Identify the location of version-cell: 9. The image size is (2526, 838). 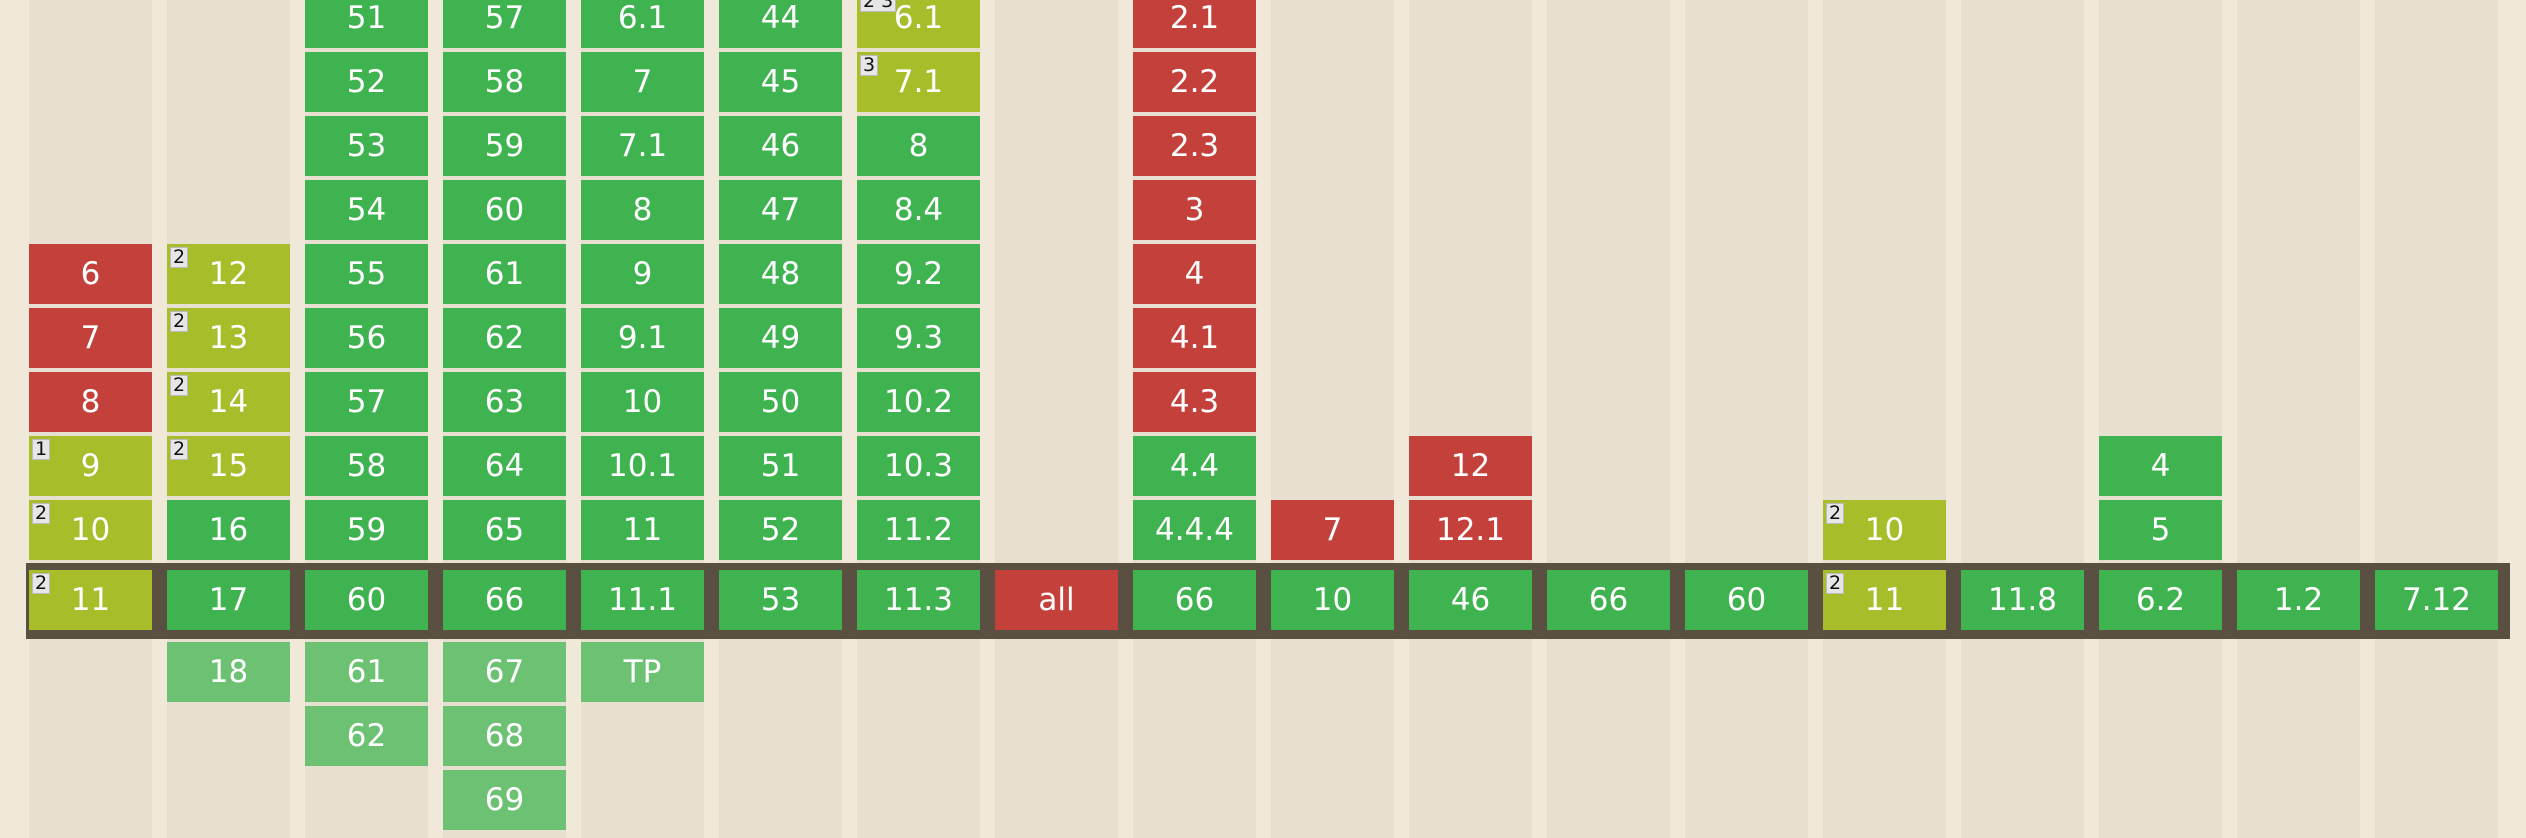
(642, 274).